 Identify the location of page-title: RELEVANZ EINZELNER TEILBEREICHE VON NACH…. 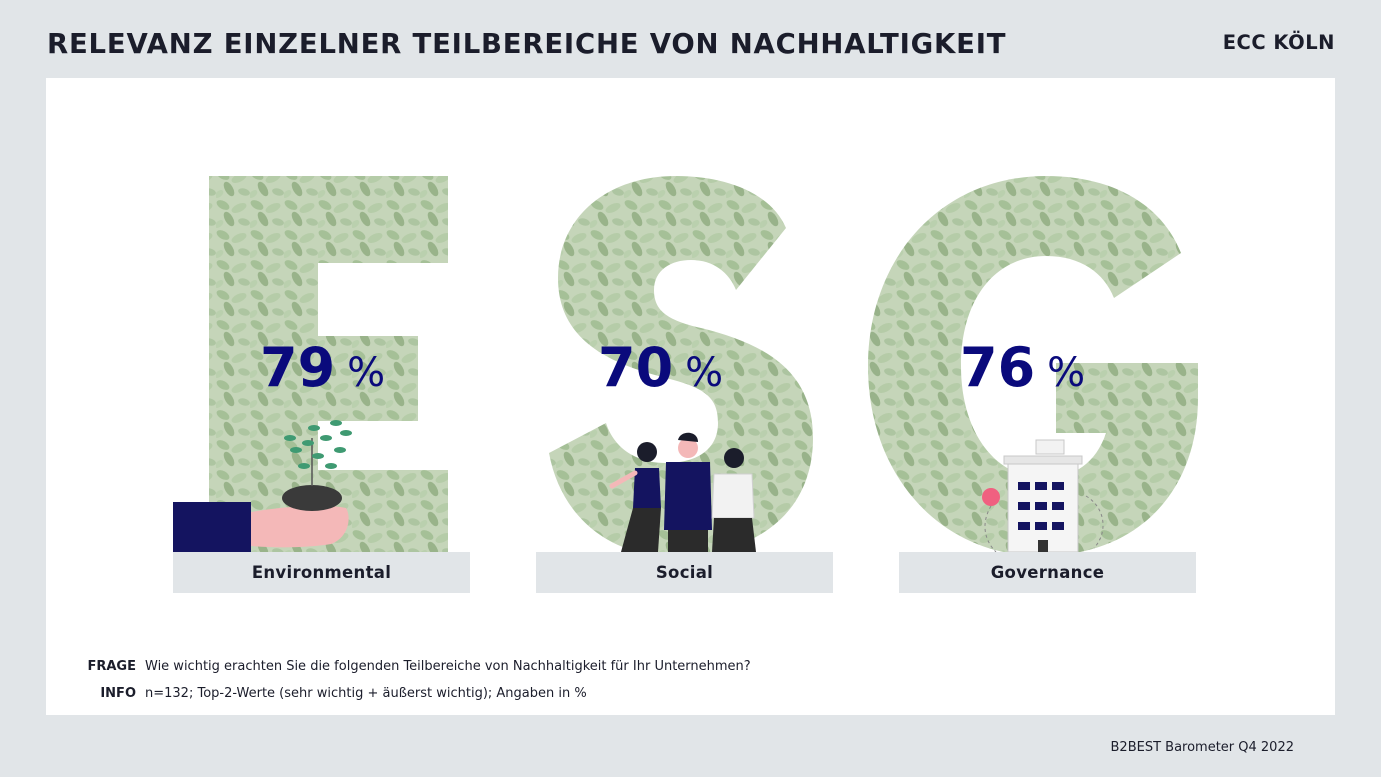
(527, 44).